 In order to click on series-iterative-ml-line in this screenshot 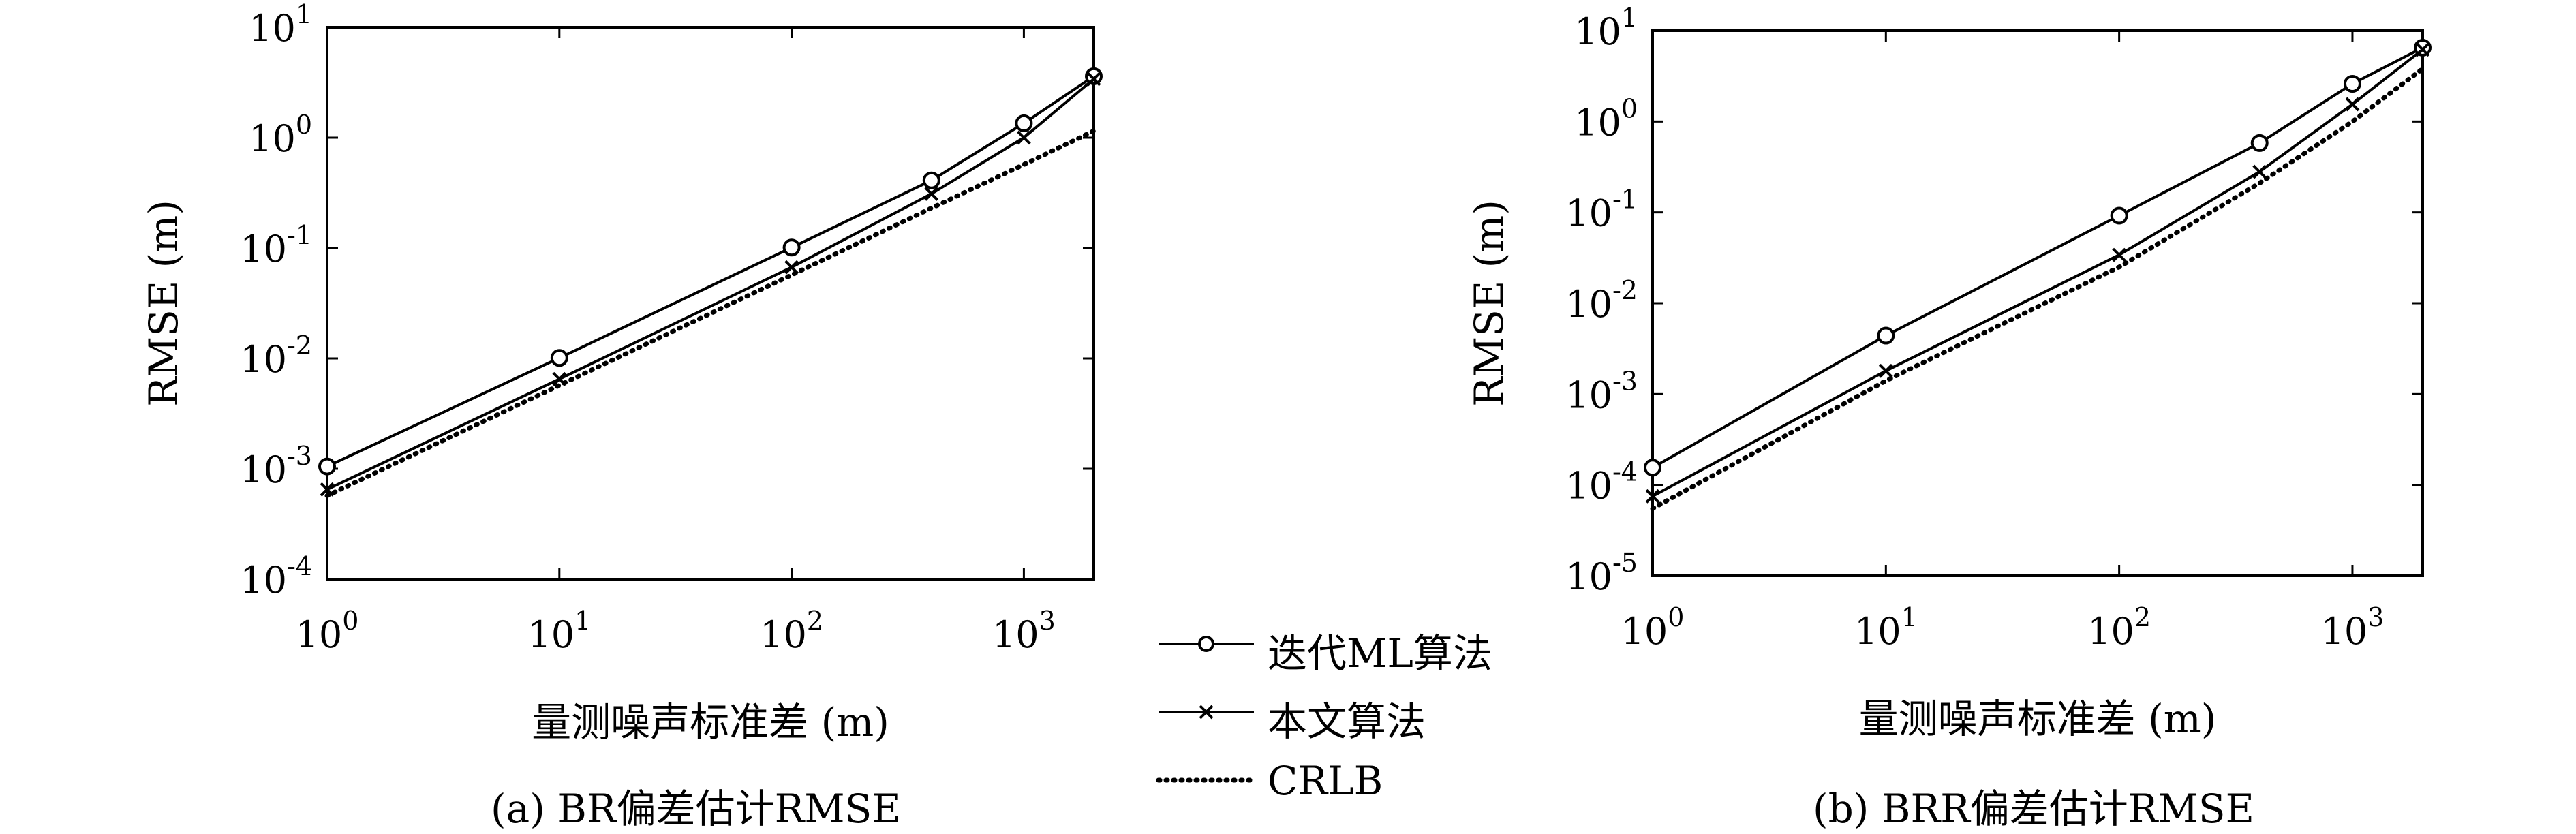, I will do `click(710, 271)`.